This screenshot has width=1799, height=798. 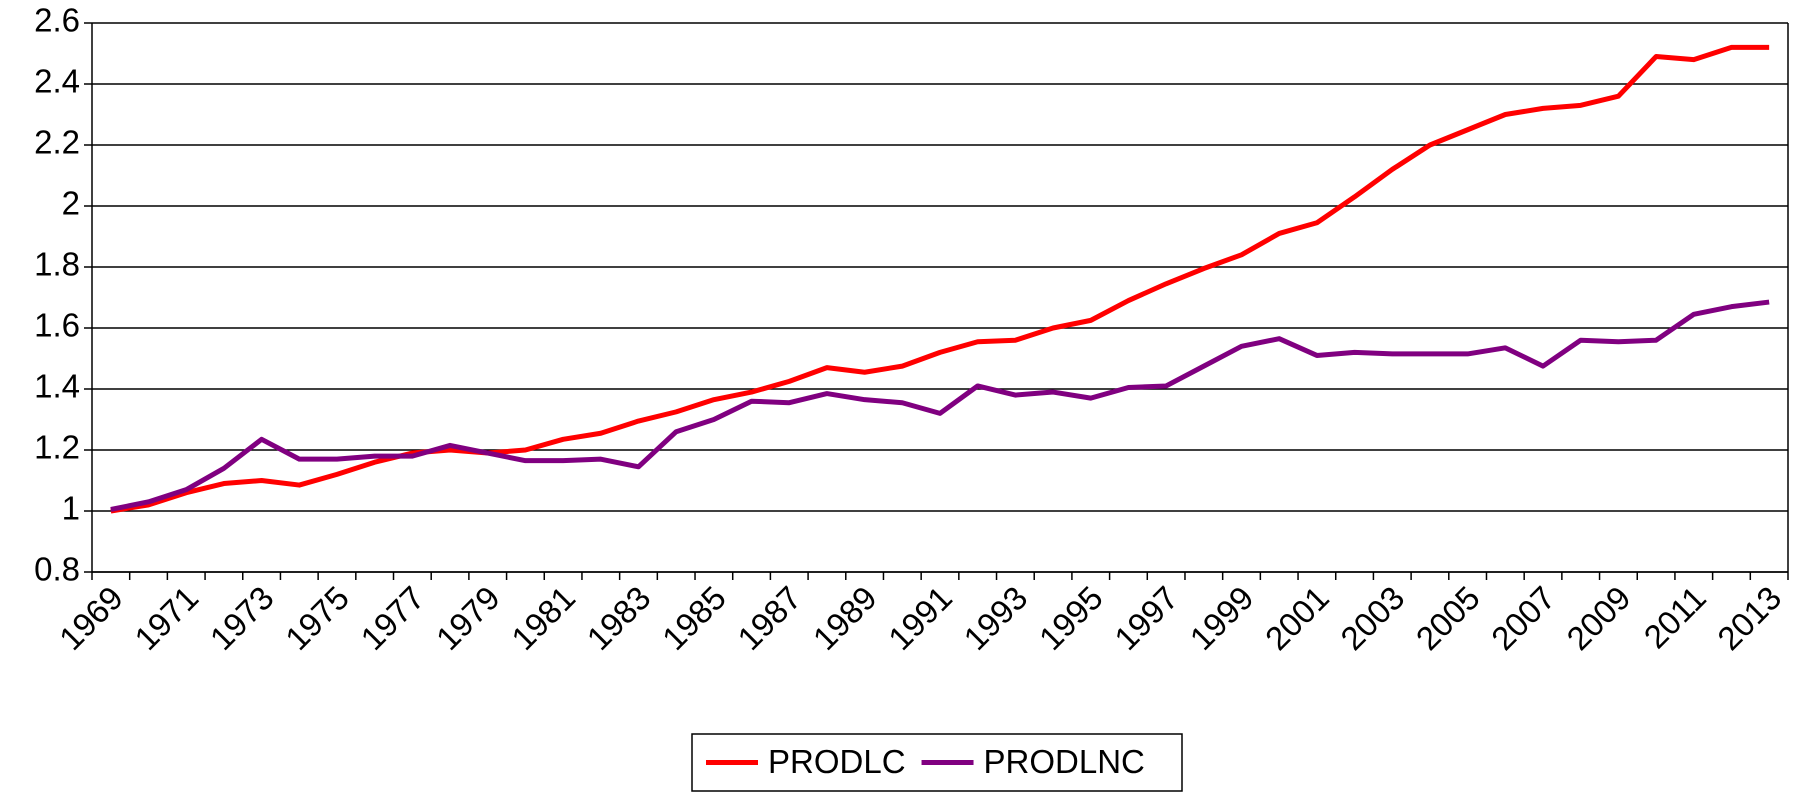 I want to click on x-tick-label: 1977, so click(x=392, y=618).